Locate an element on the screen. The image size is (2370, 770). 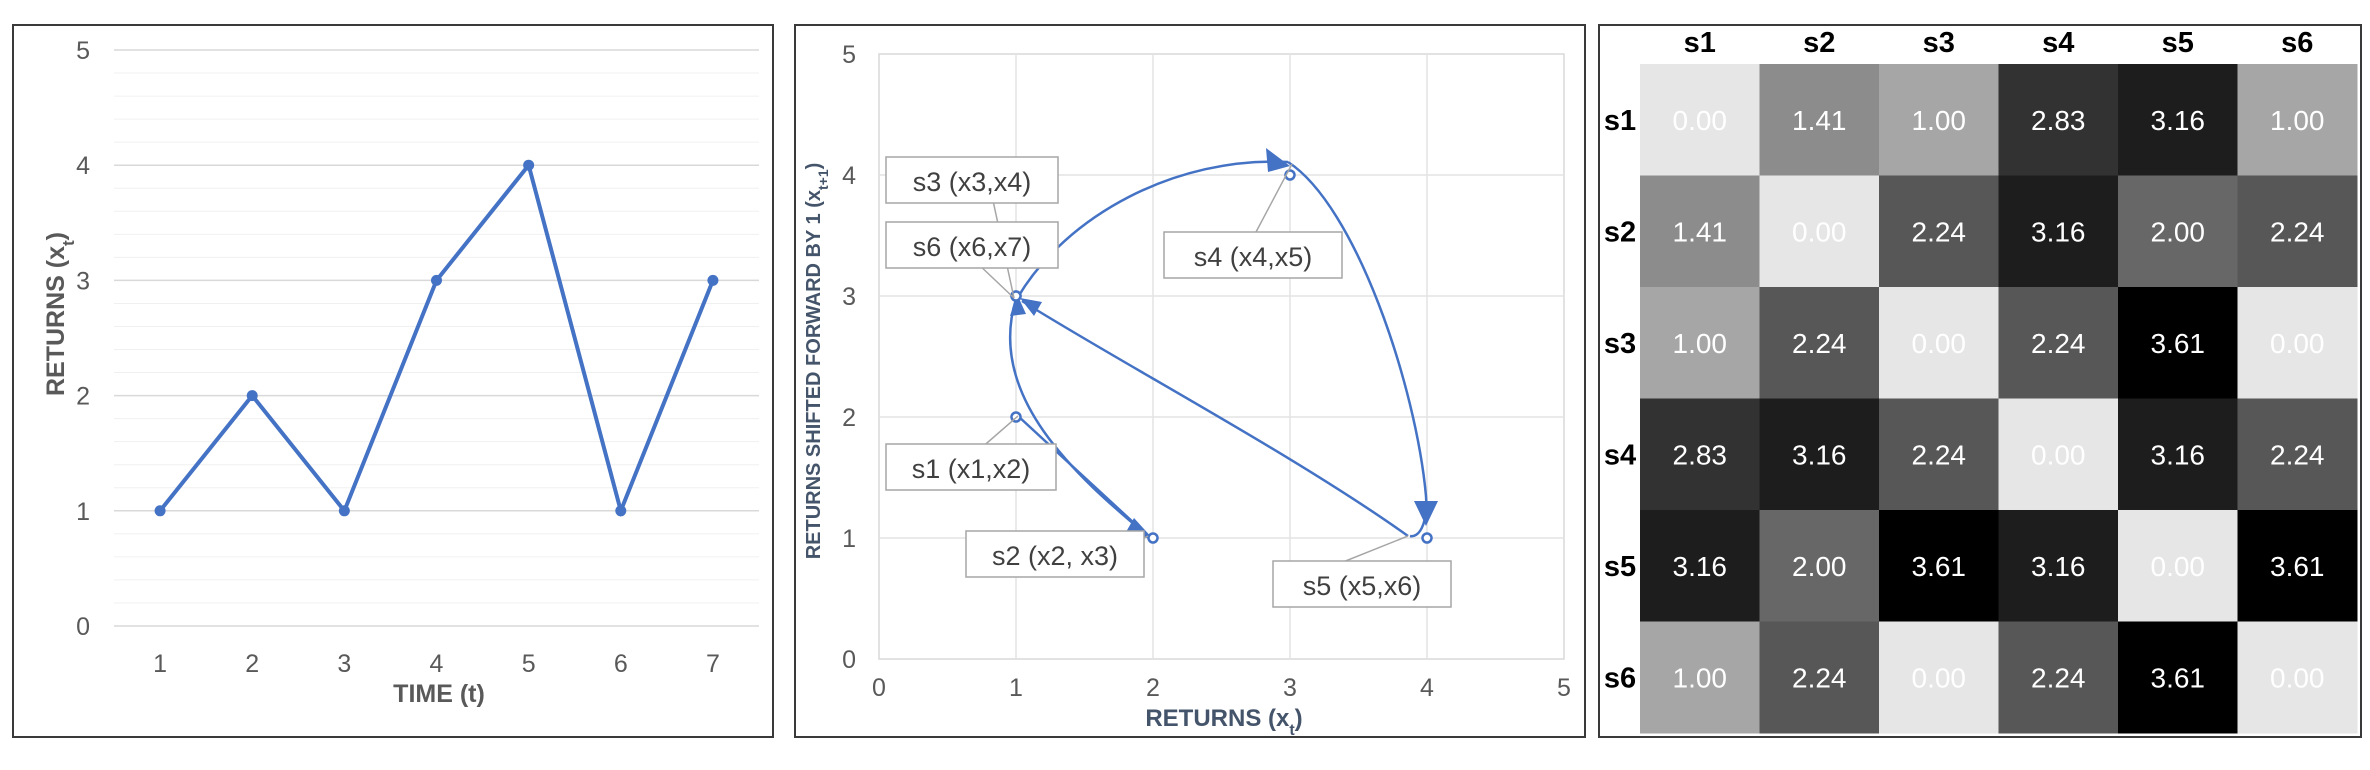
y-tick-label: 3 is located at coordinates (849, 297).